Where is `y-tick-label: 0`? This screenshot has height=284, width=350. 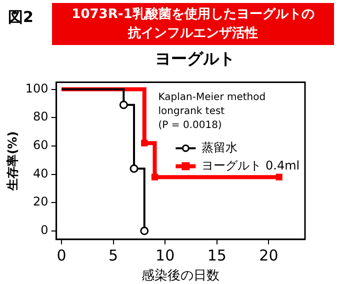 y-tick-label: 0 is located at coordinates (44, 230).